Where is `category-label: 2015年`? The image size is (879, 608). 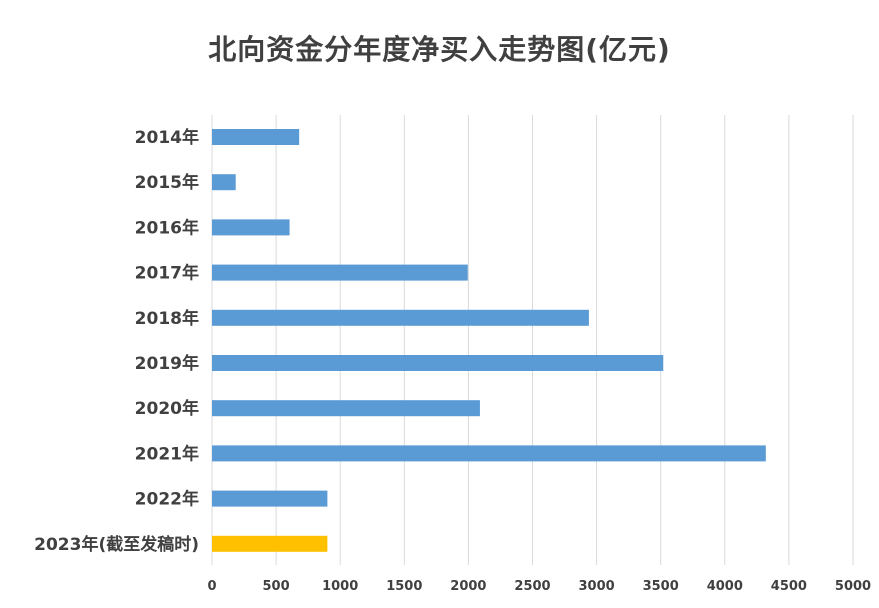 category-label: 2015年 is located at coordinates (167, 182).